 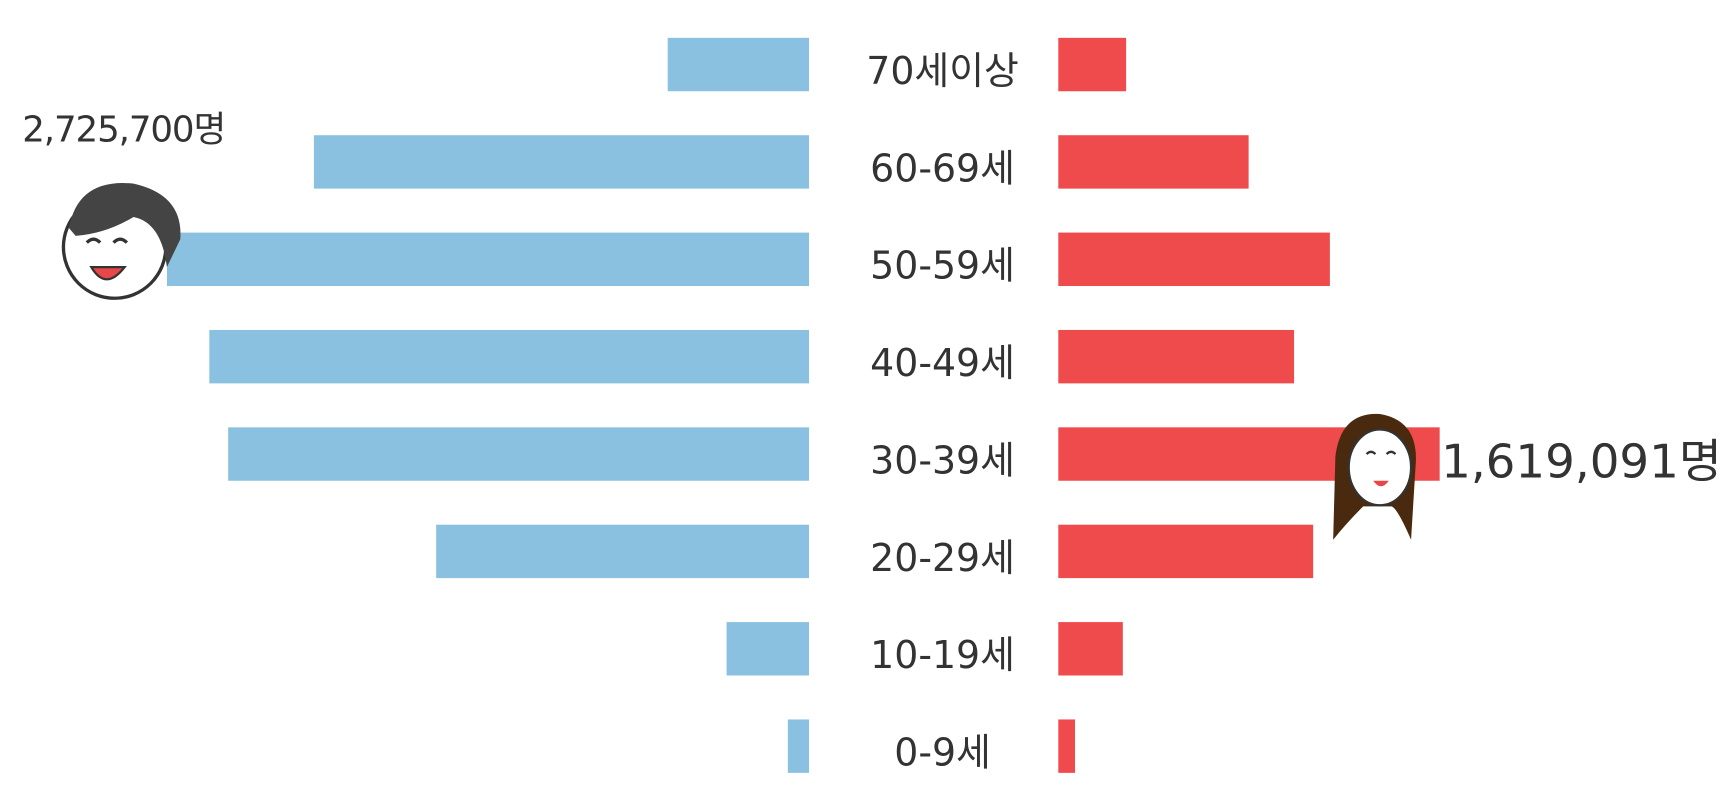 I want to click on category-label: 10-19세, so click(x=942, y=655).